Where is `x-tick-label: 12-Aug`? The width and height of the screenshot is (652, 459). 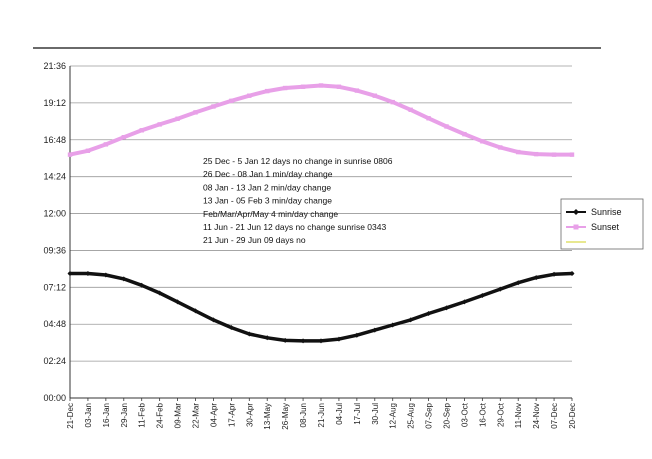 x-tick-label: 12-Aug is located at coordinates (393, 416).